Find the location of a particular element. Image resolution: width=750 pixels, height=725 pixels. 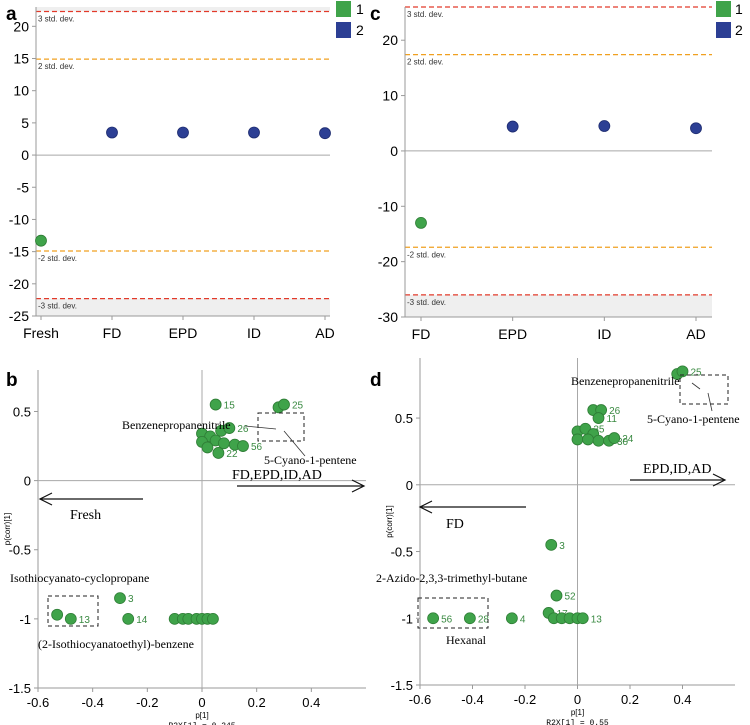

x-tick-label: FD is located at coordinates (112, 333).